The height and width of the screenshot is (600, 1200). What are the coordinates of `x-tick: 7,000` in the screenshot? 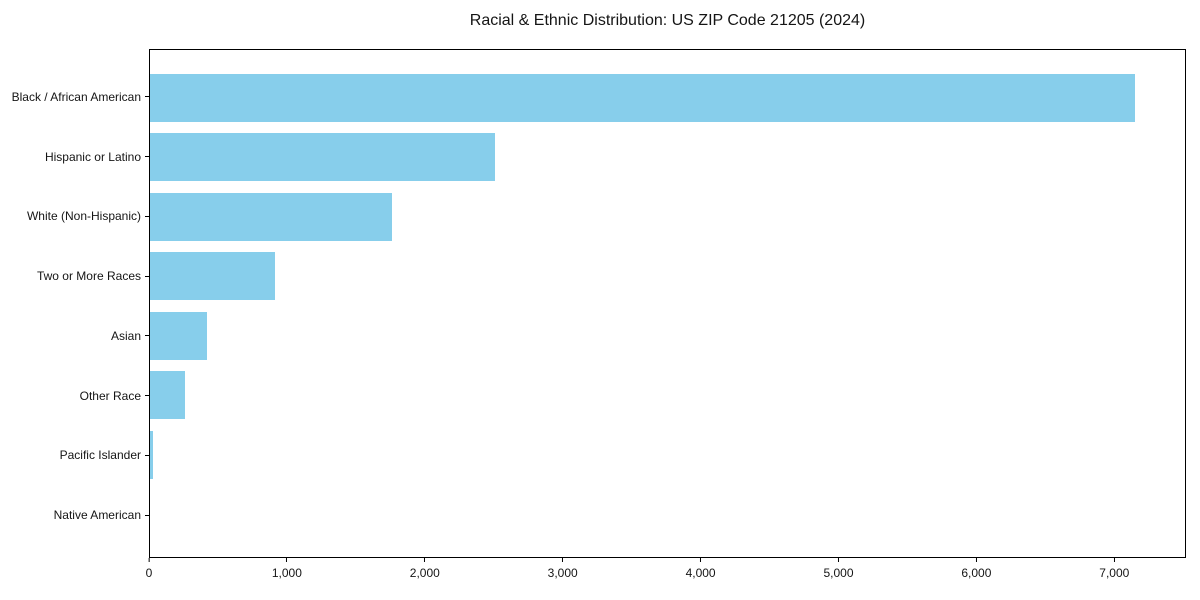 It's located at (1114, 569).